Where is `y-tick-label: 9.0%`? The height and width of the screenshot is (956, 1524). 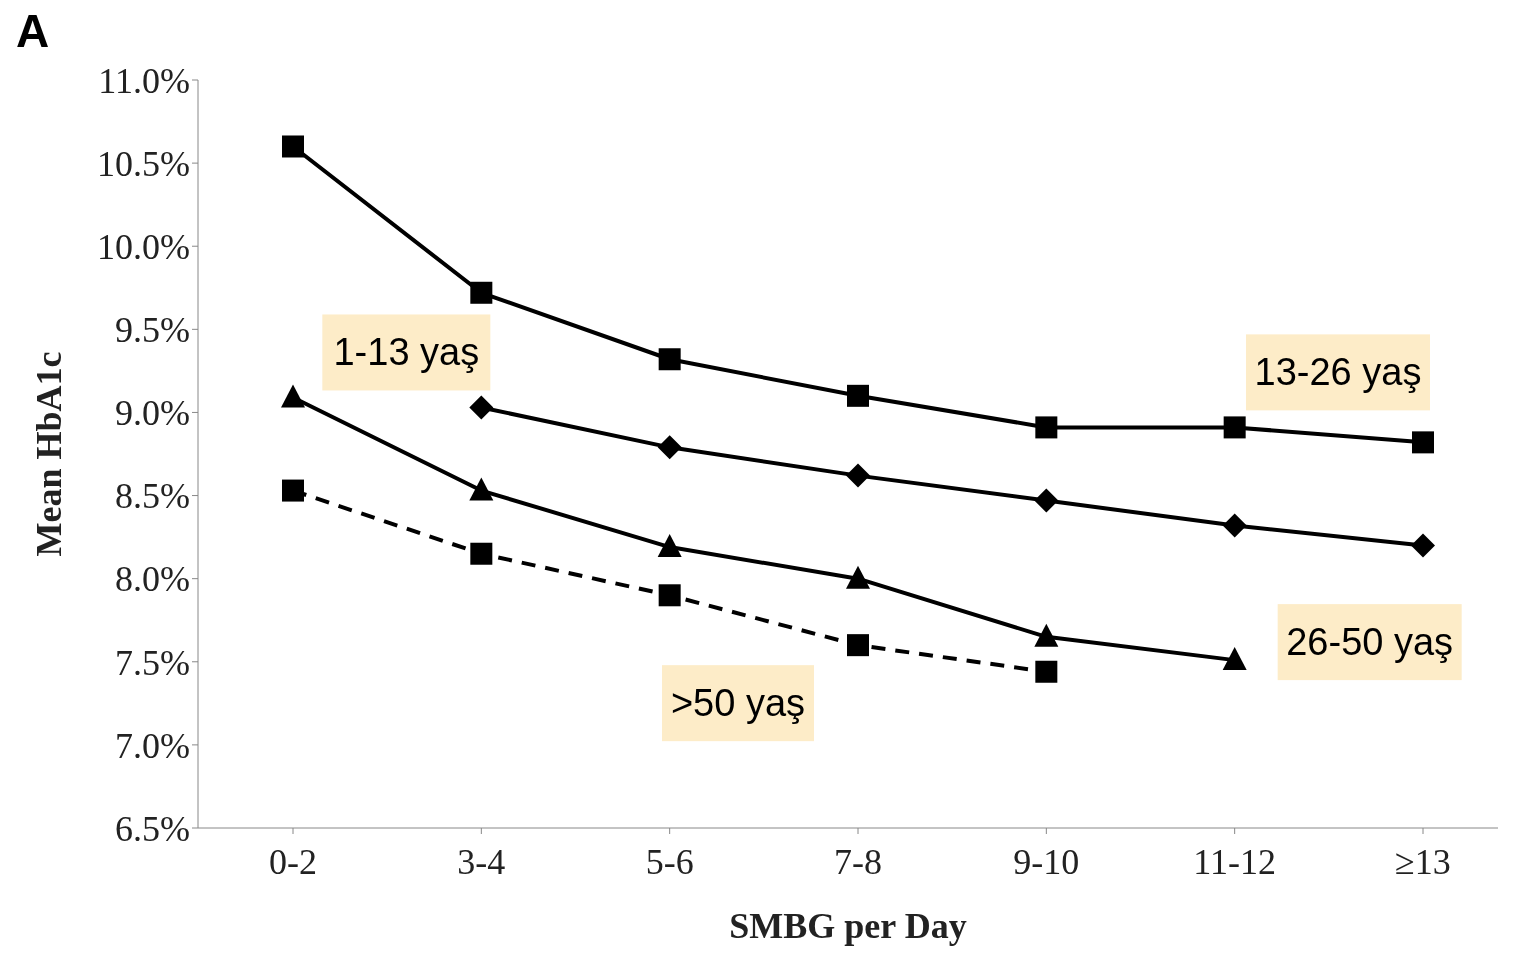
y-tick-label: 9.0% is located at coordinates (152, 413).